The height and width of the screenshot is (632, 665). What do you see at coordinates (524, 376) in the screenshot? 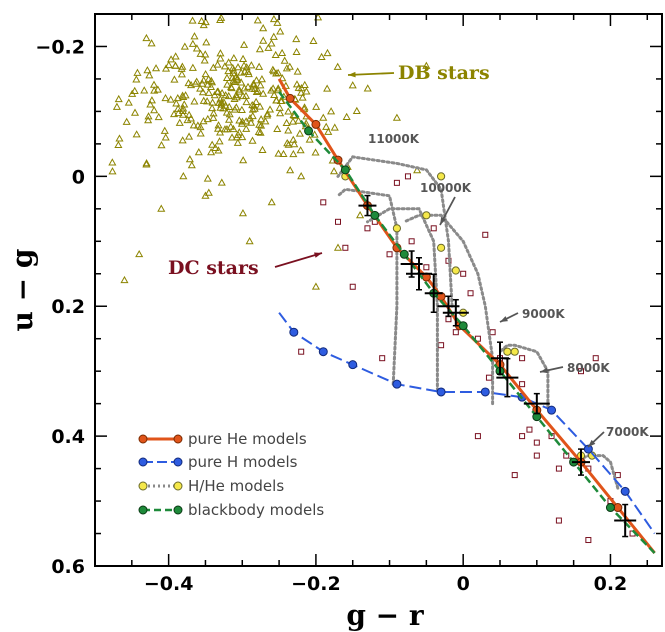
I see `hhe-curve` at bounding box center [524, 376].